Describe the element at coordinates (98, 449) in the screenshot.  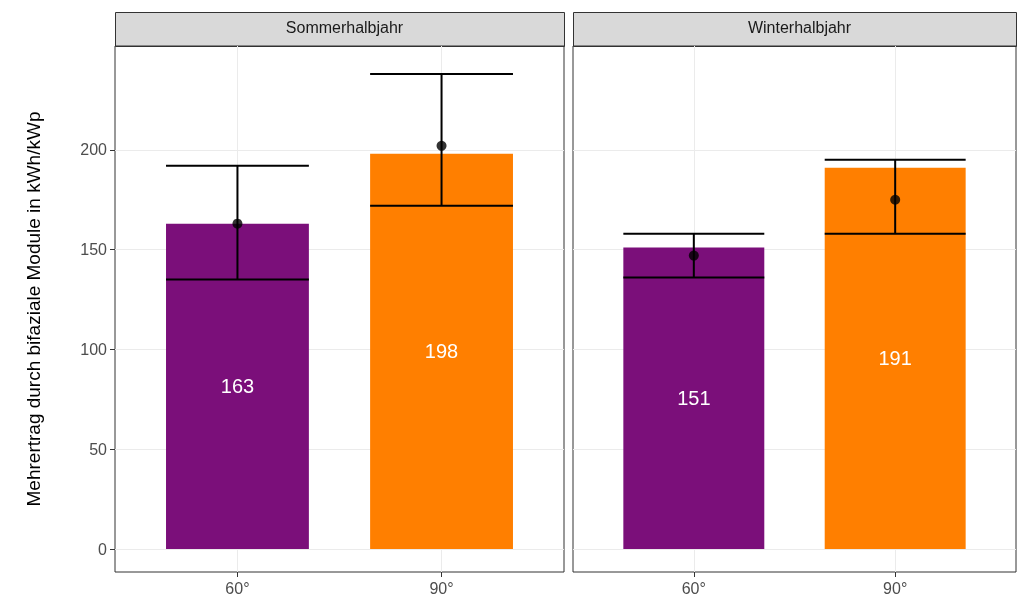
I see `y-tick-label: 50` at that location.